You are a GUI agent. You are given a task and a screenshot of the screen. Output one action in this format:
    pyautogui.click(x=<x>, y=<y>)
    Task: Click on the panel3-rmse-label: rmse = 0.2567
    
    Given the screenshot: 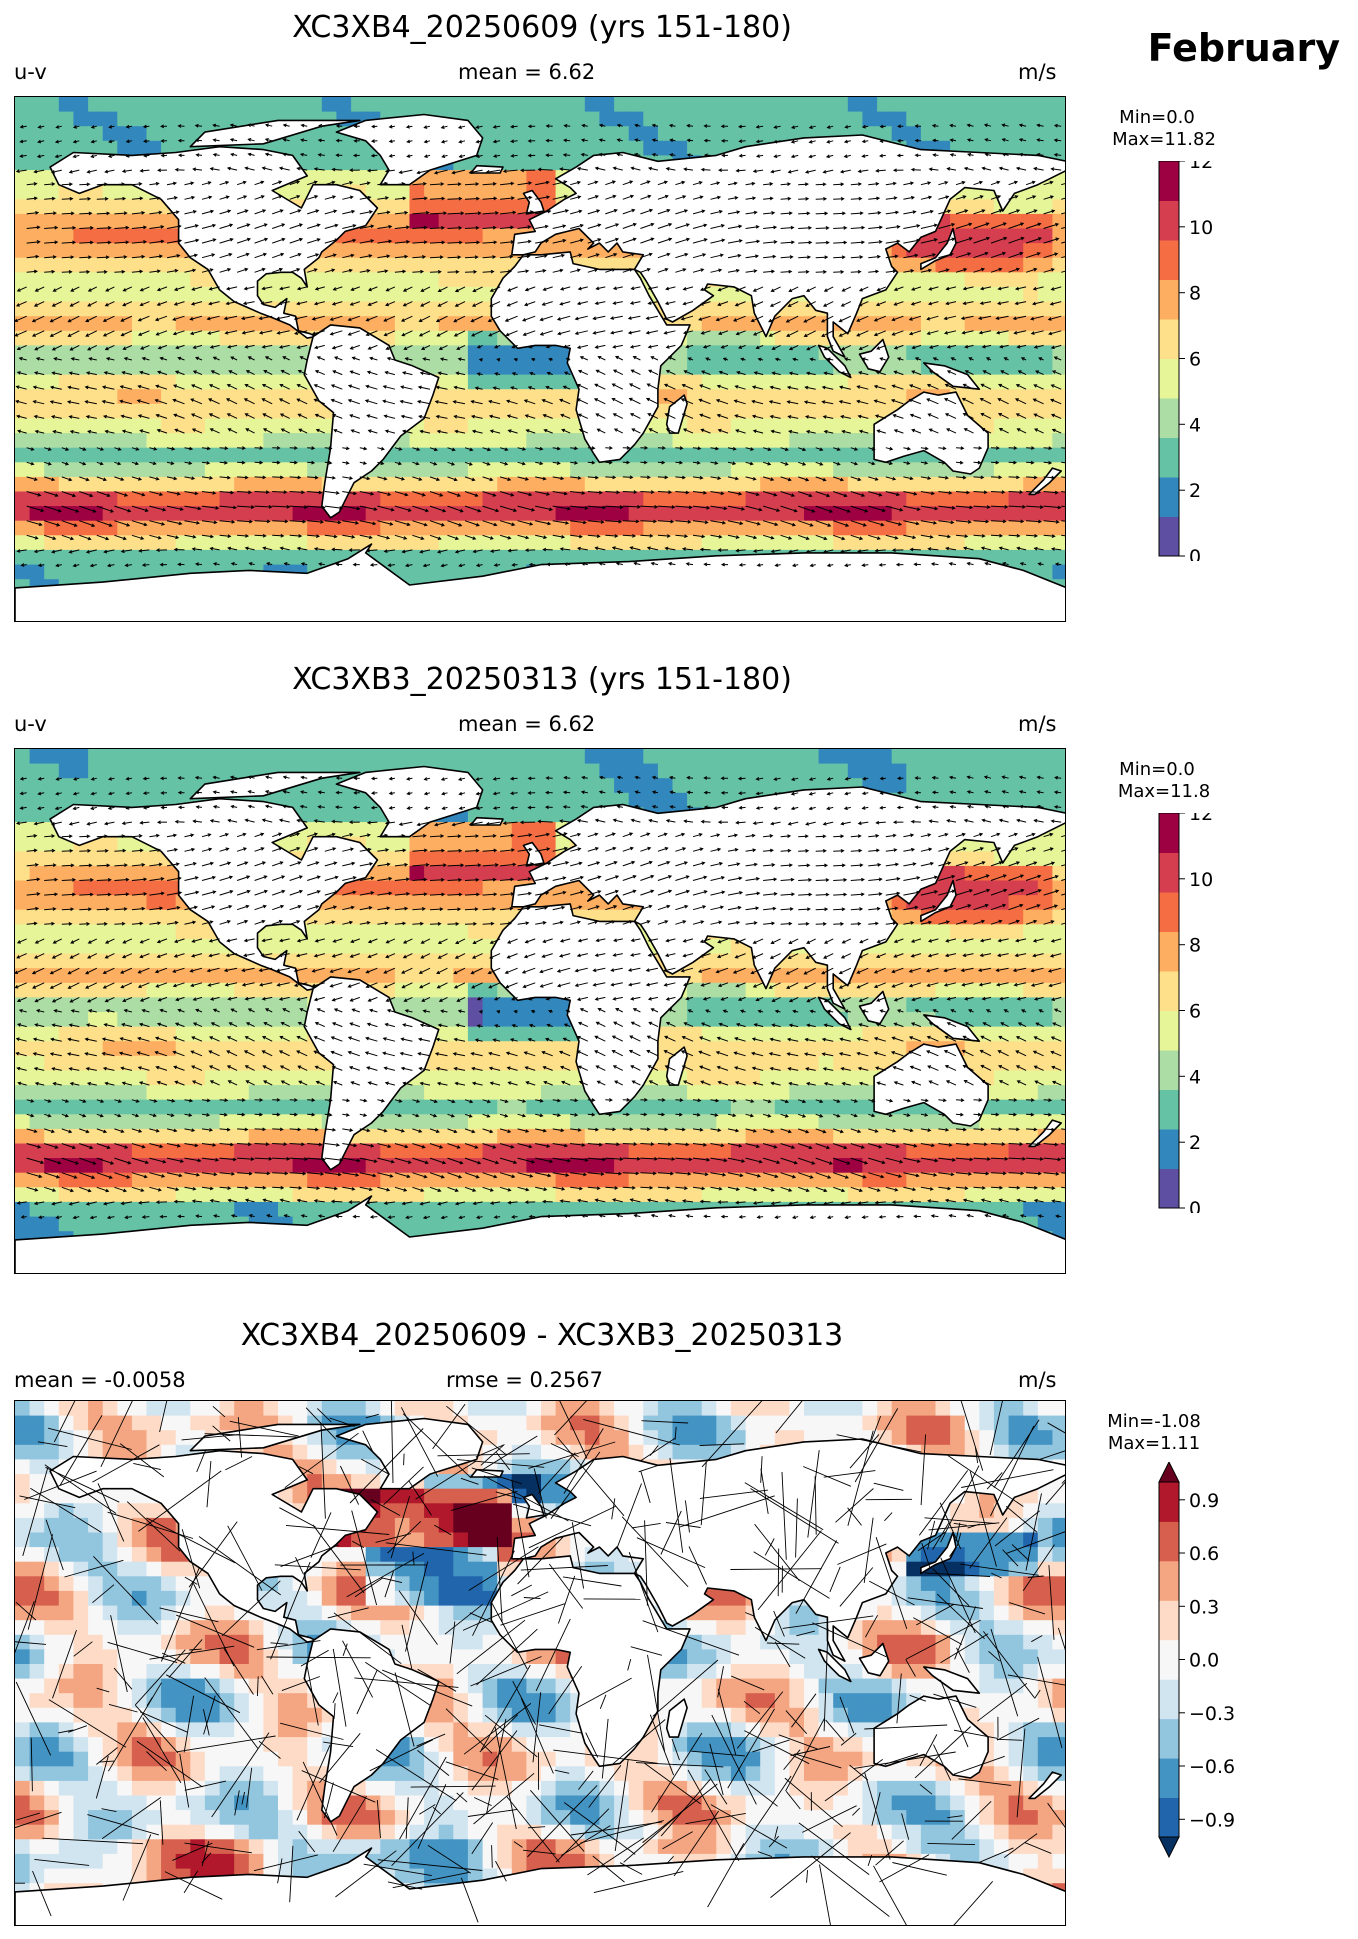 What is the action you would take?
    pyautogui.click(x=525, y=1380)
    